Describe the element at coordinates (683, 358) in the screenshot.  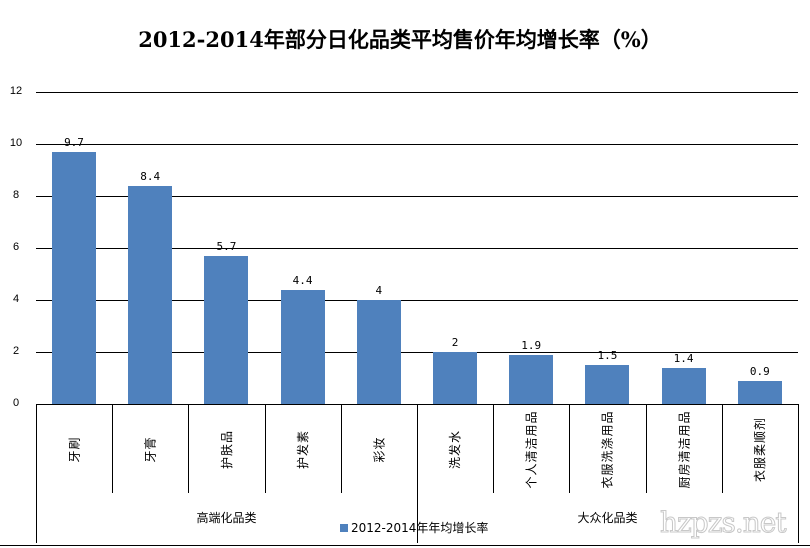
I see `data-label: 1.4` at that location.